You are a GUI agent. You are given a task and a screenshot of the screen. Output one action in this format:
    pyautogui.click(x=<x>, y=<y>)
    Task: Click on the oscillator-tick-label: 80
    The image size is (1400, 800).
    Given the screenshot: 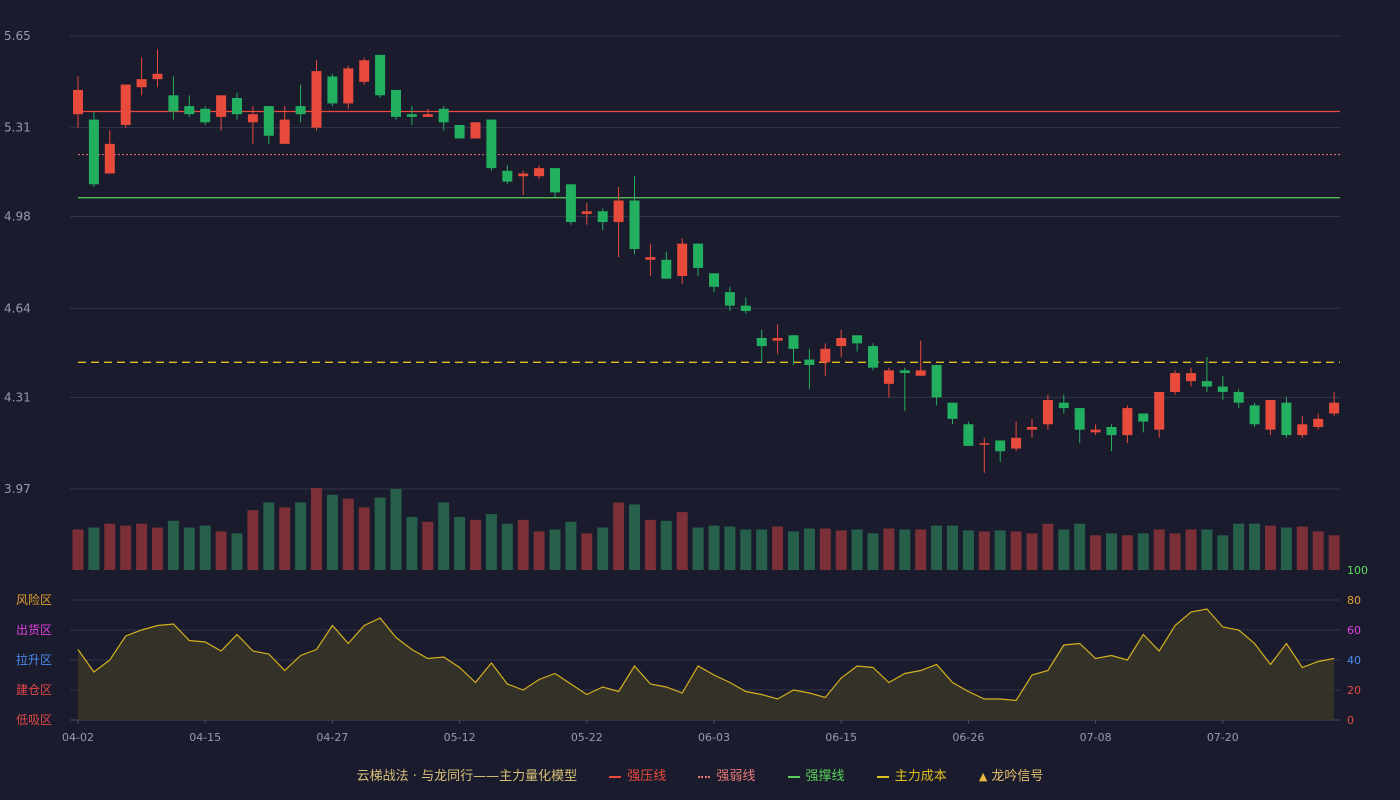 What is the action you would take?
    pyautogui.click(x=1354, y=600)
    